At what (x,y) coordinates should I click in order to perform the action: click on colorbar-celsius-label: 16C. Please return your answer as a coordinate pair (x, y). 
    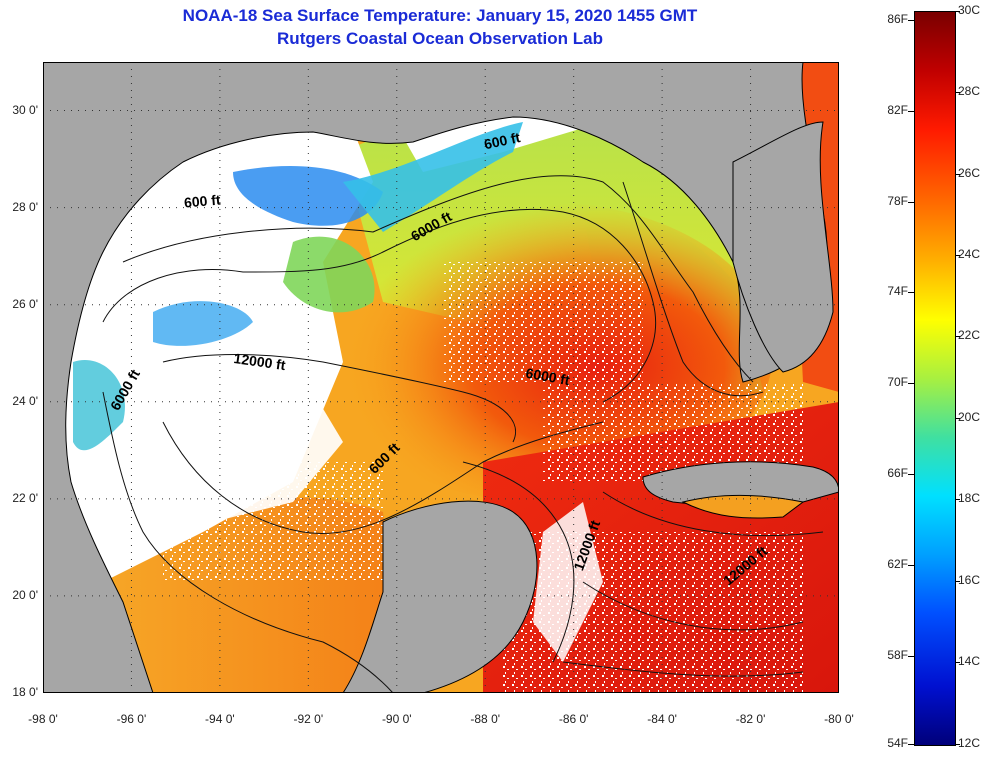
    Looking at the image, I should click on (969, 579).